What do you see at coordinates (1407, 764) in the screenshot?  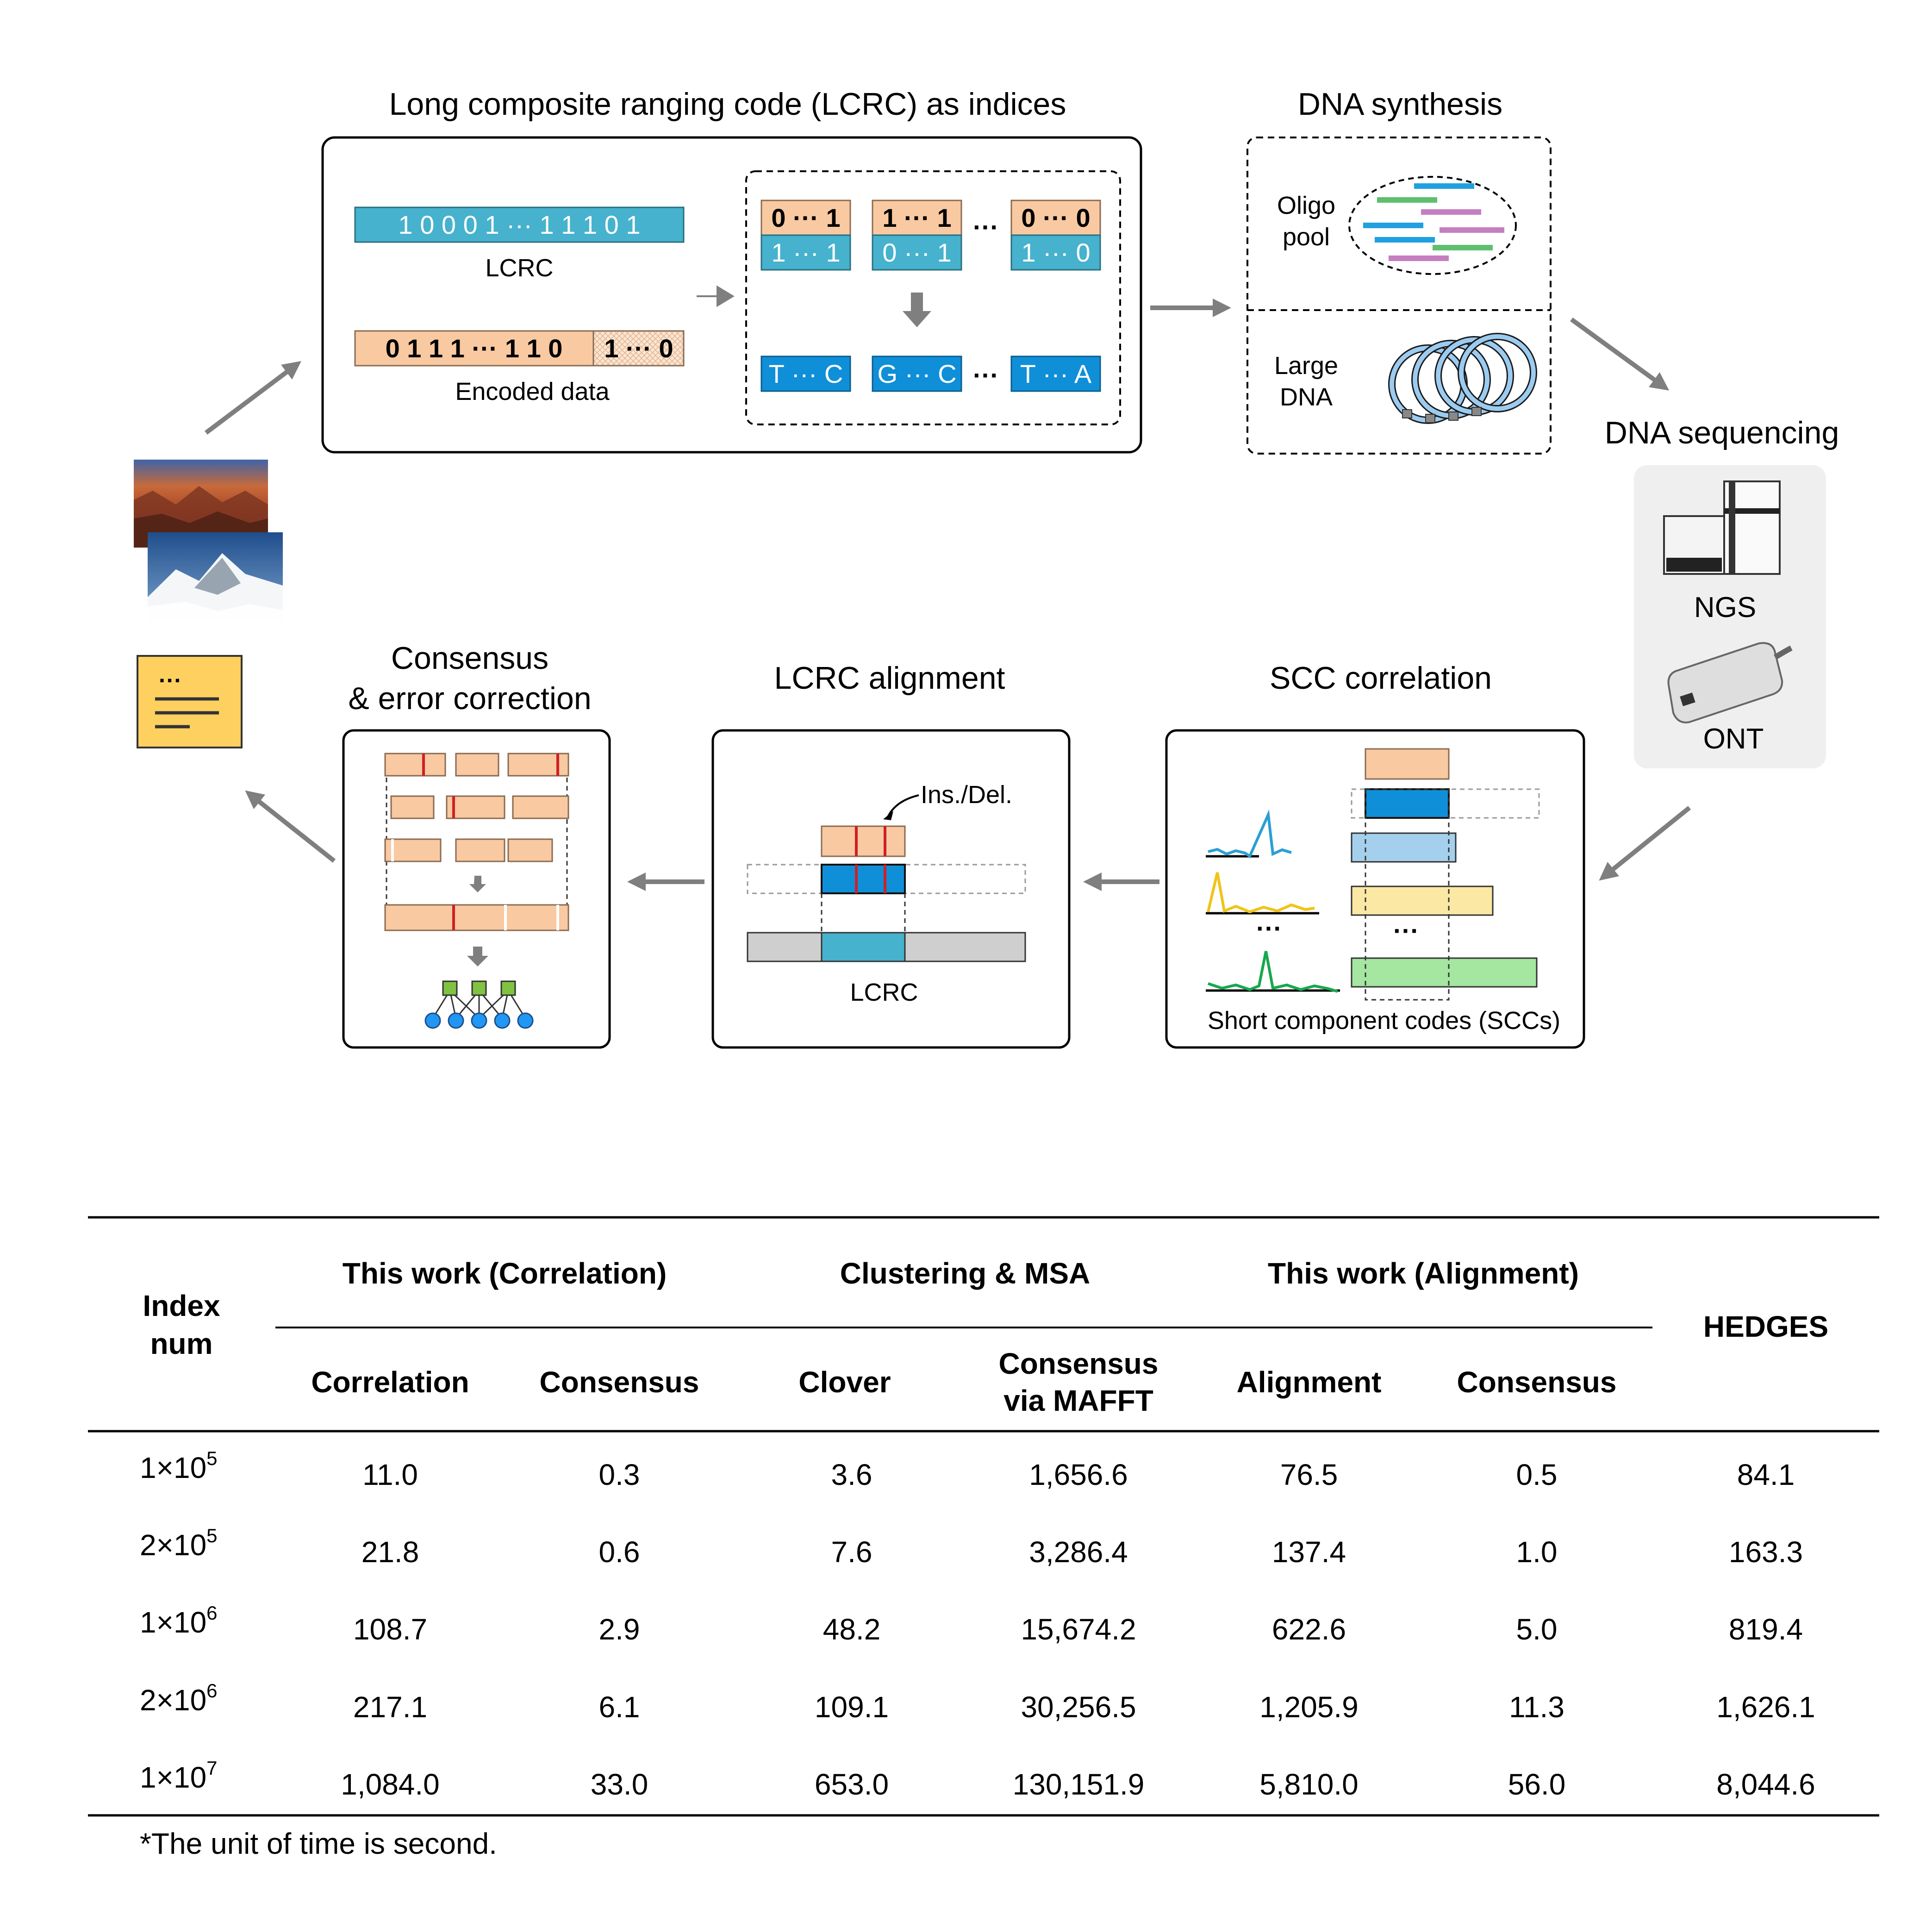 I see `scc-bar-orange` at bounding box center [1407, 764].